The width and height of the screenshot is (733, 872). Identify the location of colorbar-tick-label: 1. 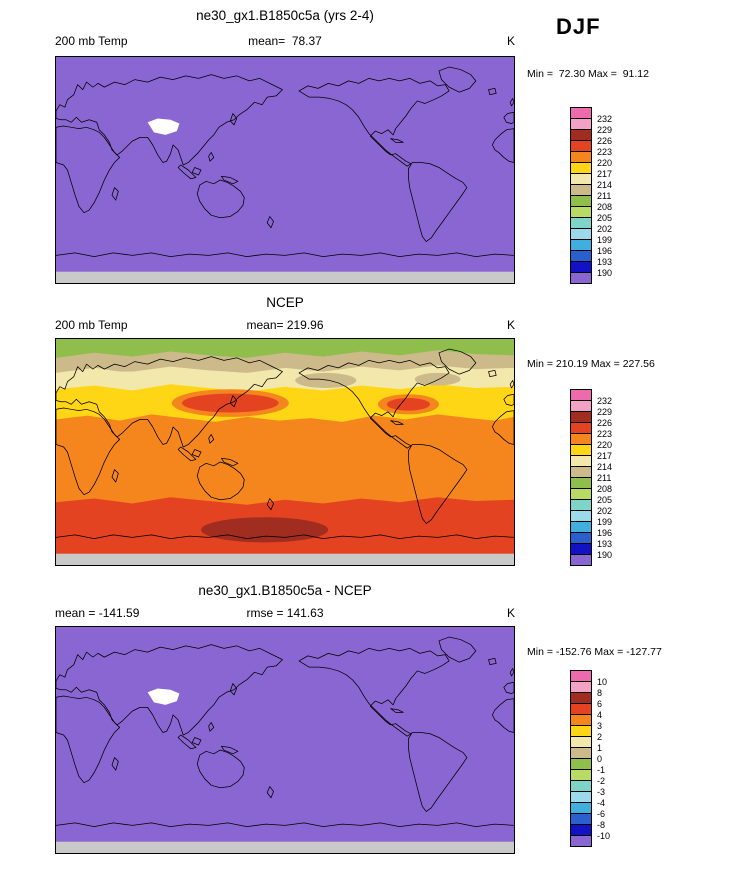
(600, 748).